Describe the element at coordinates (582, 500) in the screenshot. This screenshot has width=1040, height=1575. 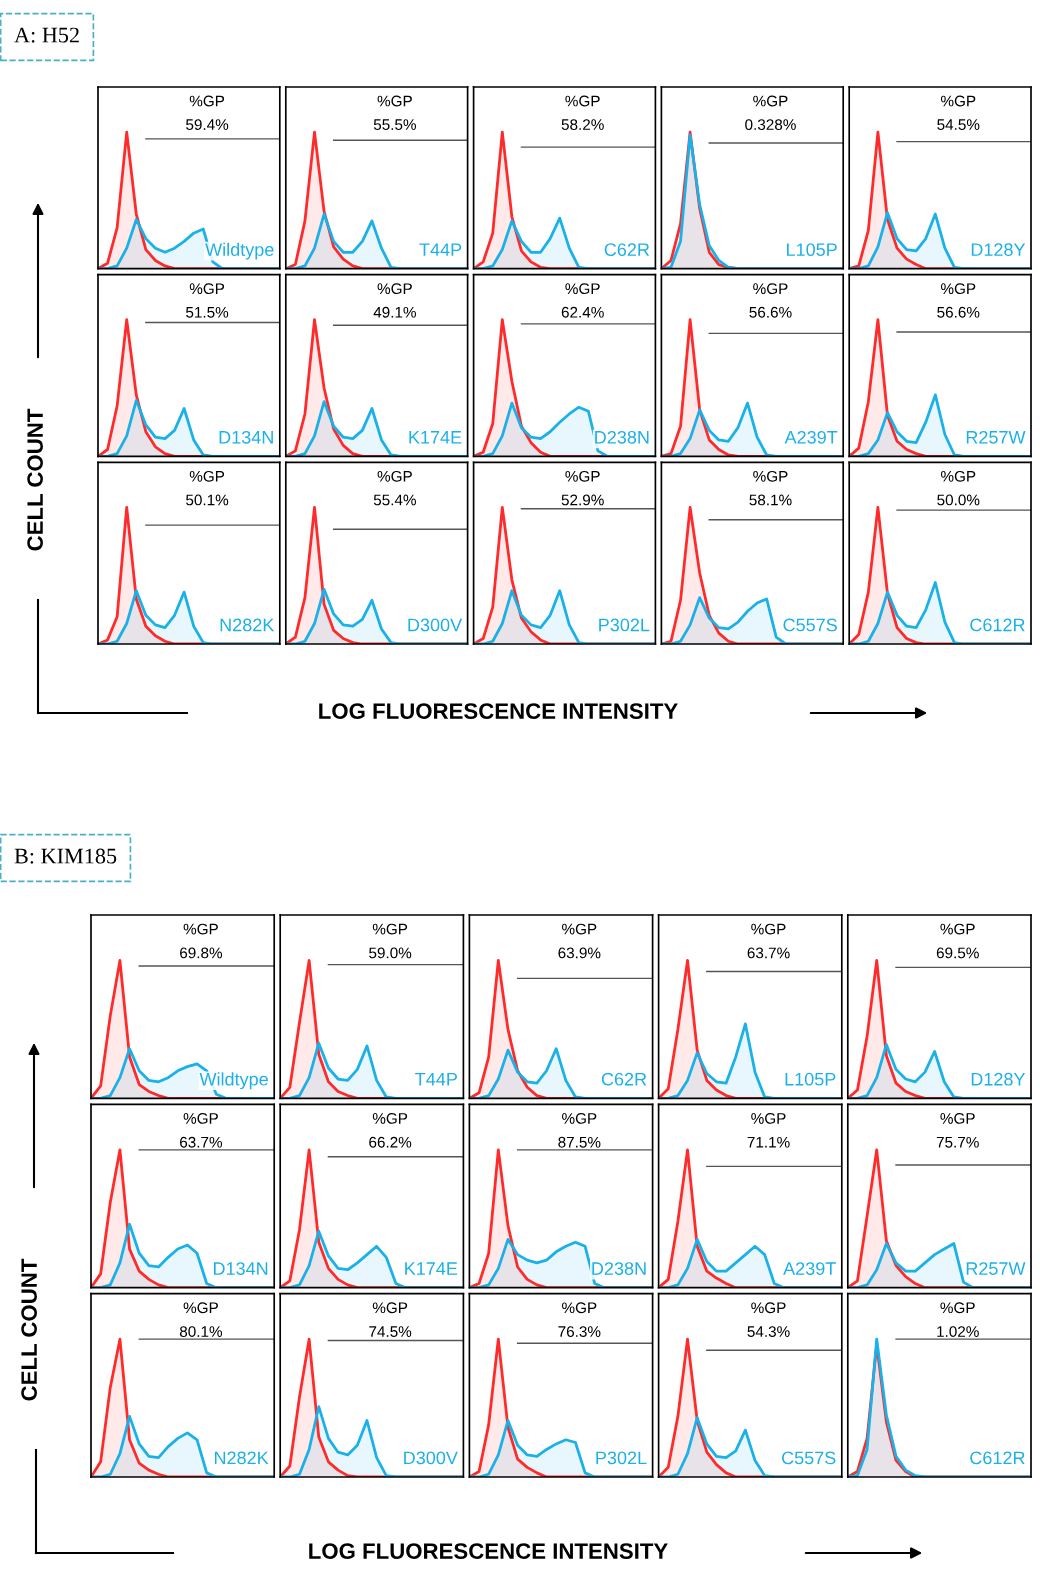
I see `text: 52.9%` at that location.